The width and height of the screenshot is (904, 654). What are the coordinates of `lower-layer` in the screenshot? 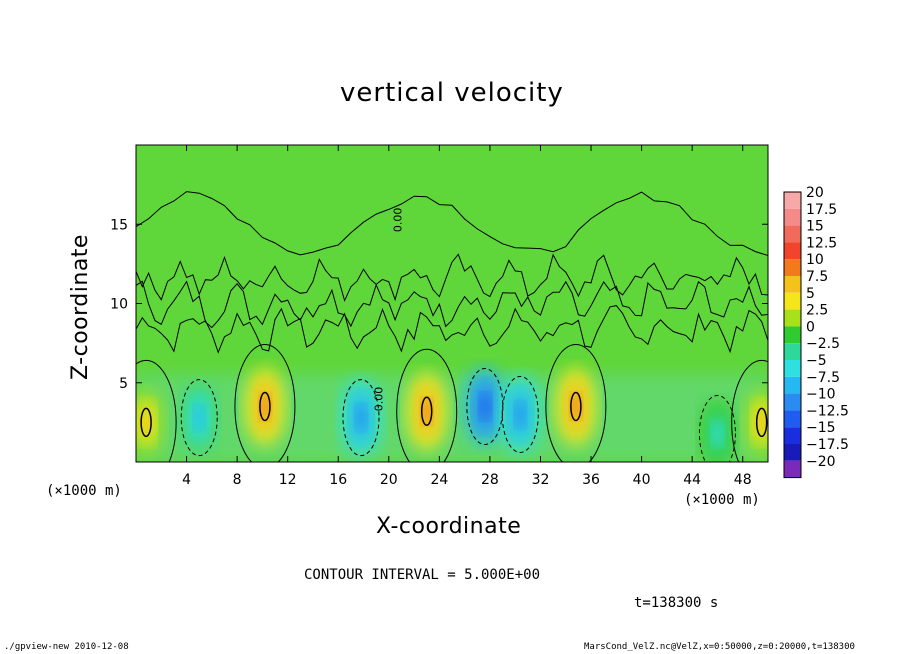 It's located at (452, 418).